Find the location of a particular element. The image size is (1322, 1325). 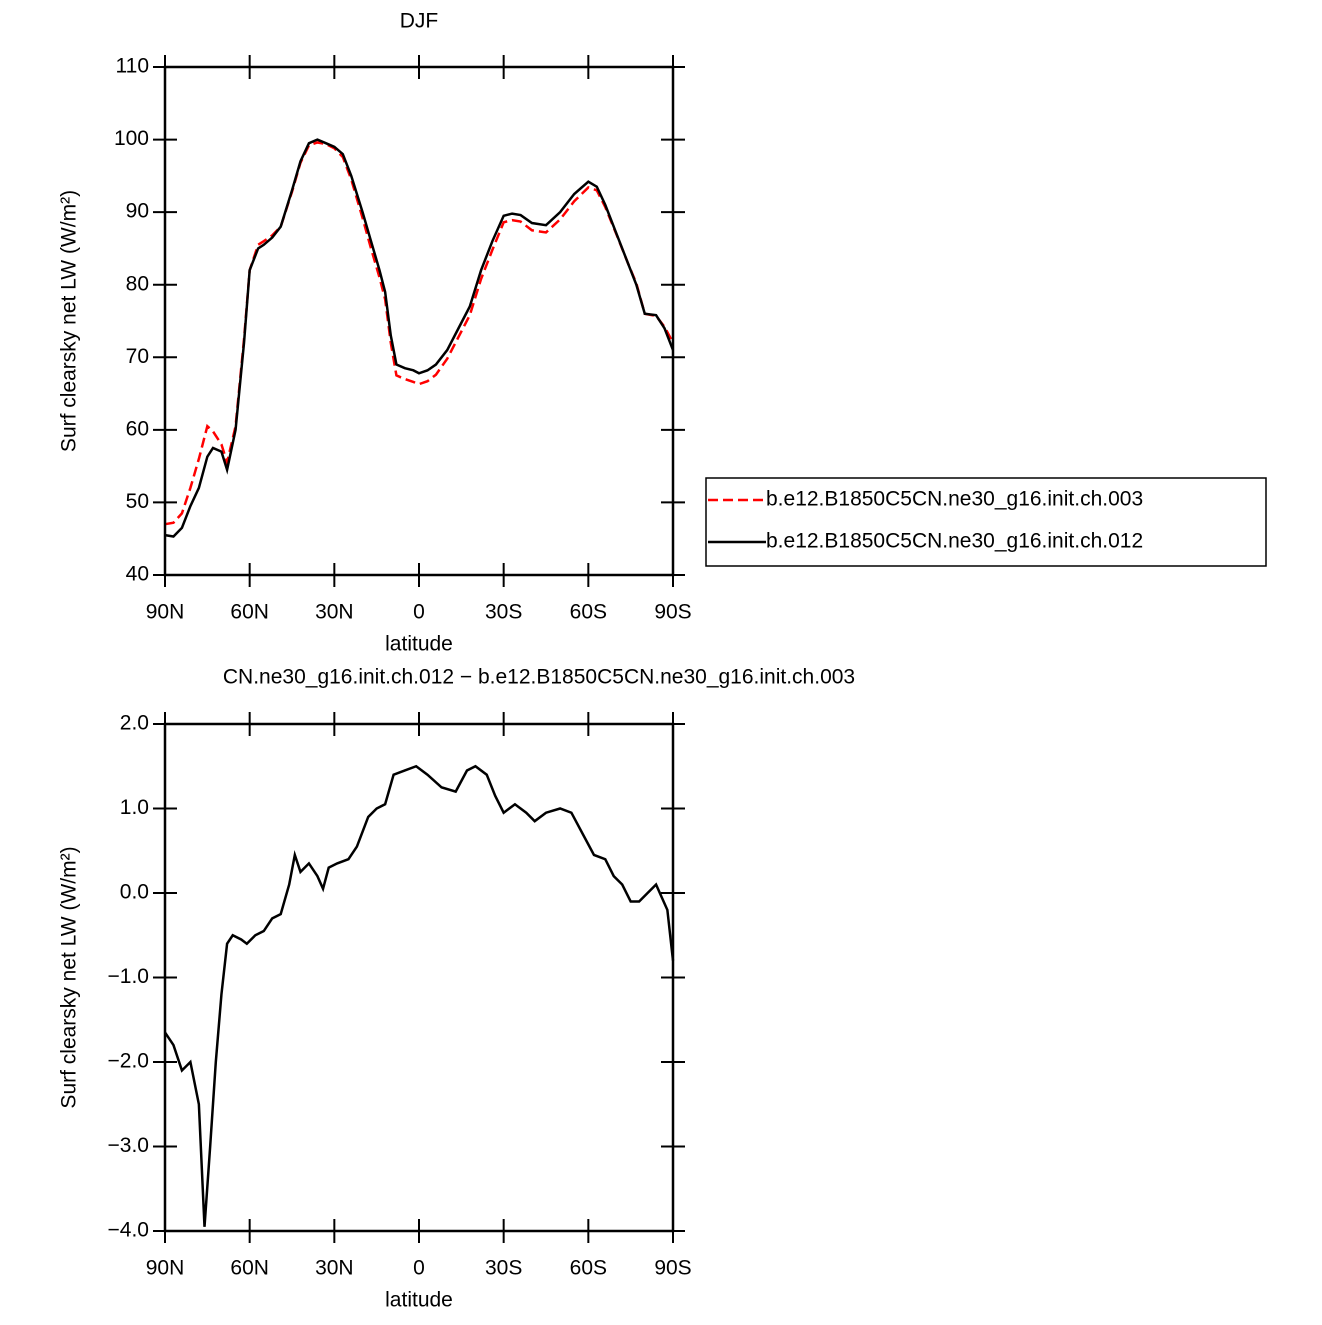

legend-box is located at coordinates (986, 522).